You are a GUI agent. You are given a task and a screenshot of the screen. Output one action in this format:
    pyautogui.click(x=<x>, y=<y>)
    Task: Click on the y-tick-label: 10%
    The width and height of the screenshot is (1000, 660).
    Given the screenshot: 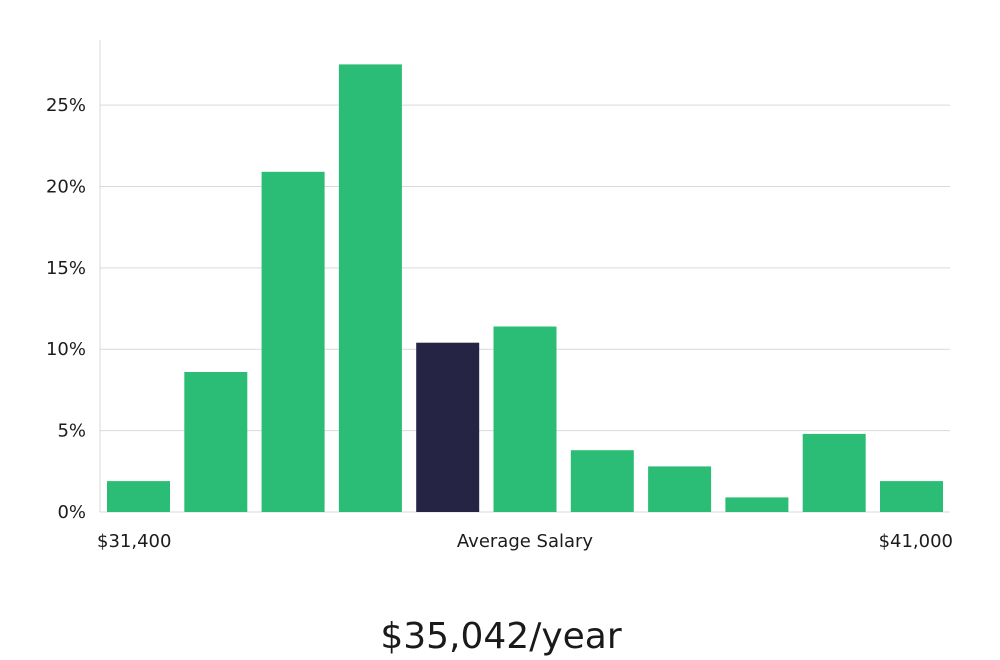 What is the action you would take?
    pyautogui.click(x=66, y=349)
    